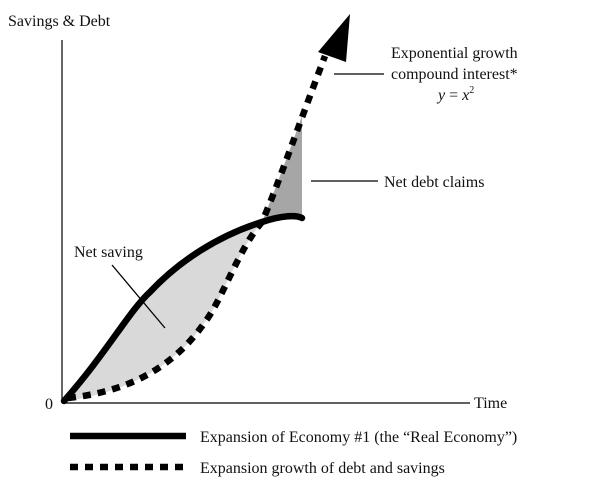  I want to click on x-axis-label: Time, so click(490, 403).